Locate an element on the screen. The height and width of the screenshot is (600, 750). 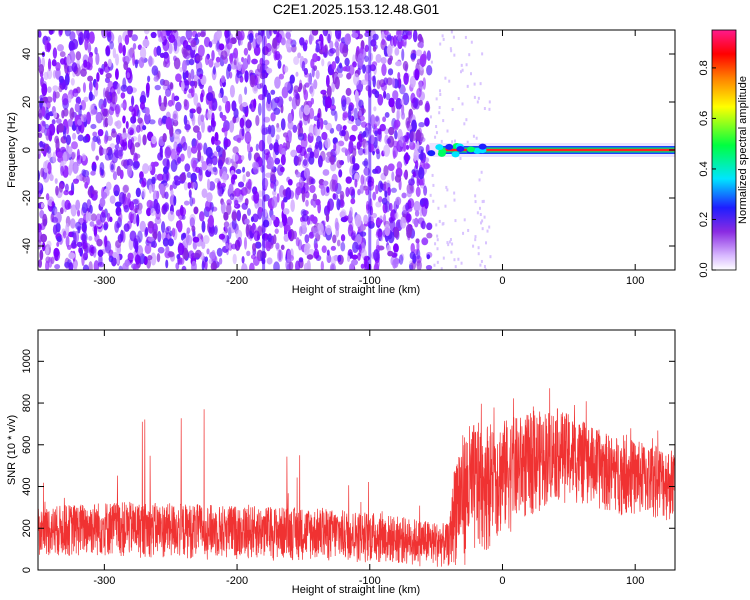
signal-blob is located at coordinates (431, 153).